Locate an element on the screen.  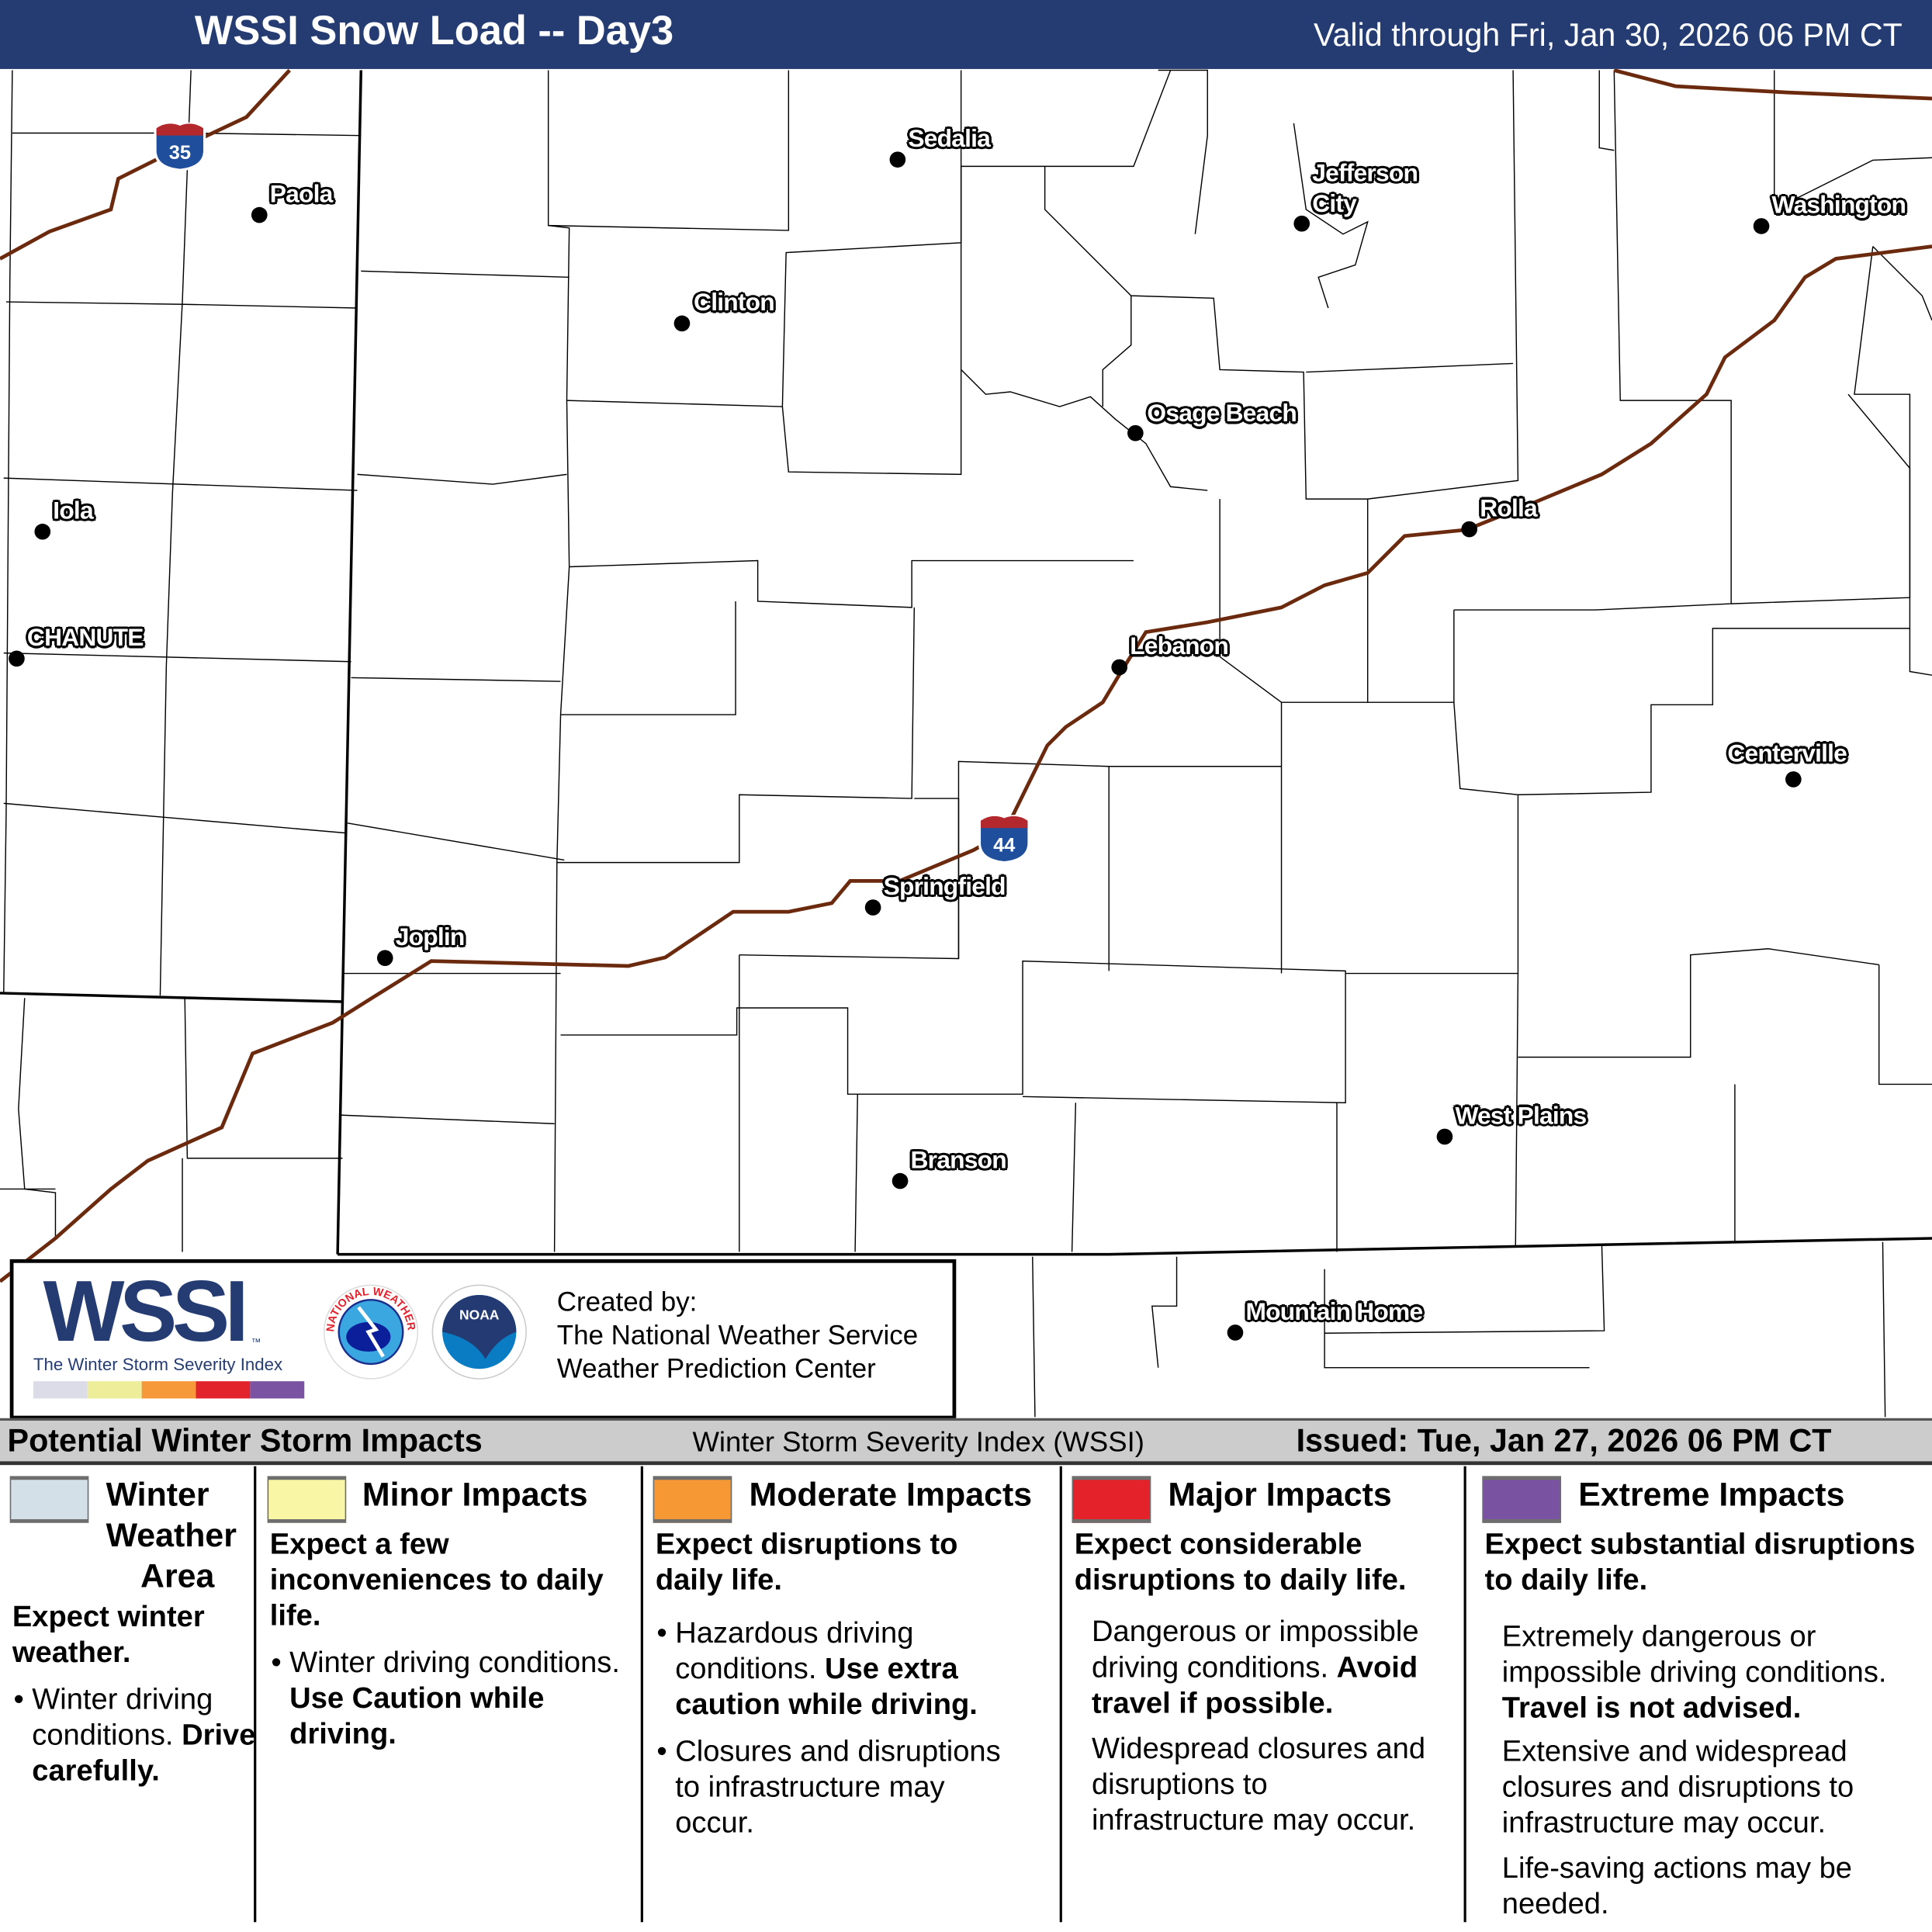
city-dot-centerville is located at coordinates (1793, 779).